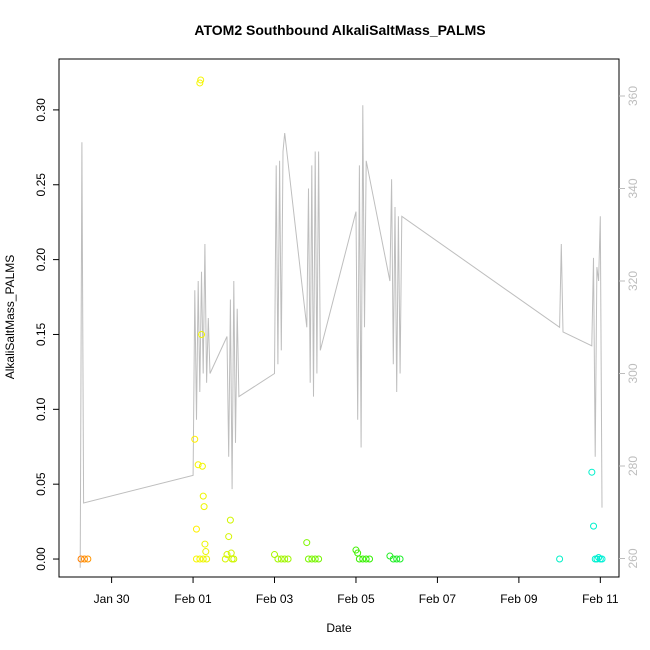 The height and width of the screenshot is (650, 650). What do you see at coordinates (633, 466) in the screenshot?
I see `y2-tick-label: 280` at bounding box center [633, 466].